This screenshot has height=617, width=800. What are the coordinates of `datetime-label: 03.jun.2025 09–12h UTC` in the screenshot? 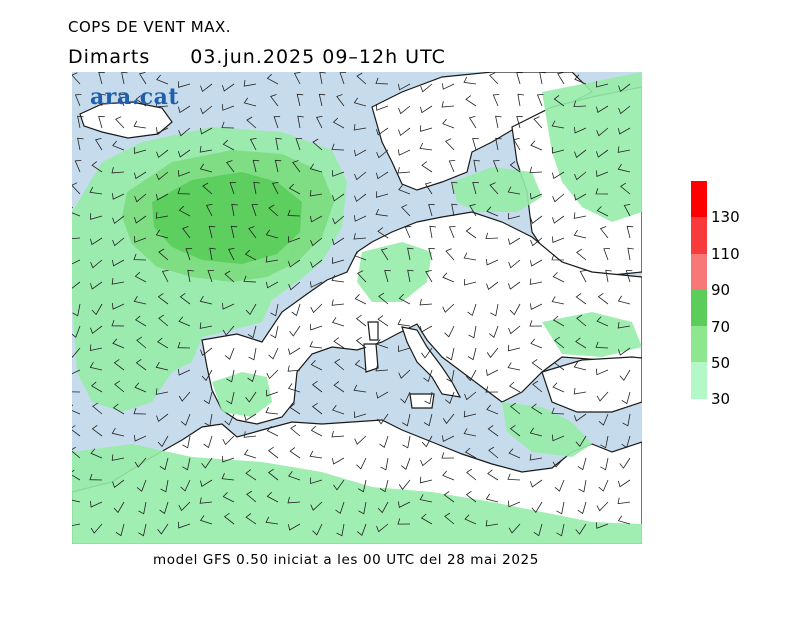 It's located at (318, 57).